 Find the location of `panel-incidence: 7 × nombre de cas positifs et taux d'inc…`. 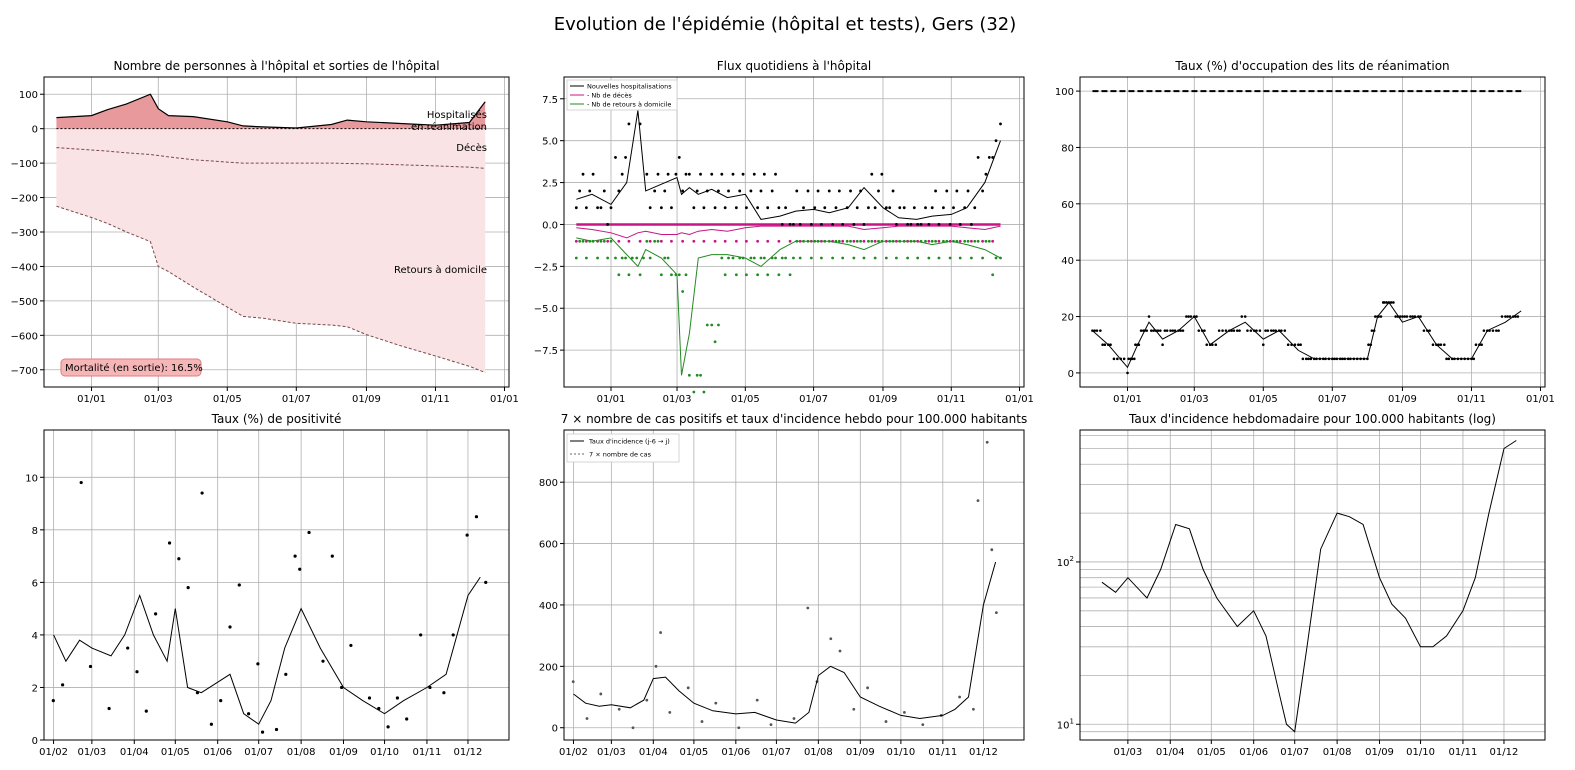

panel-incidence: 7 × nombre de cas positifs et taux d'inc… is located at coordinates (783, 585).